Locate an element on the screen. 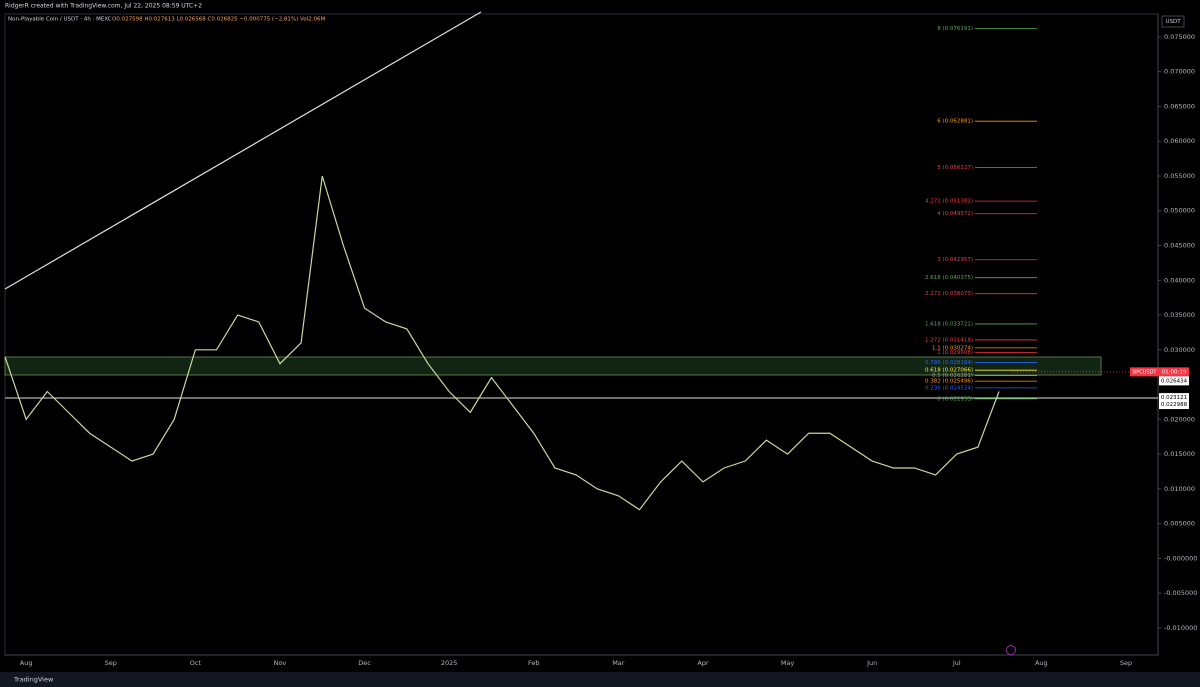 This screenshot has width=1200, height=687. event-icon is located at coordinates (1011, 650).